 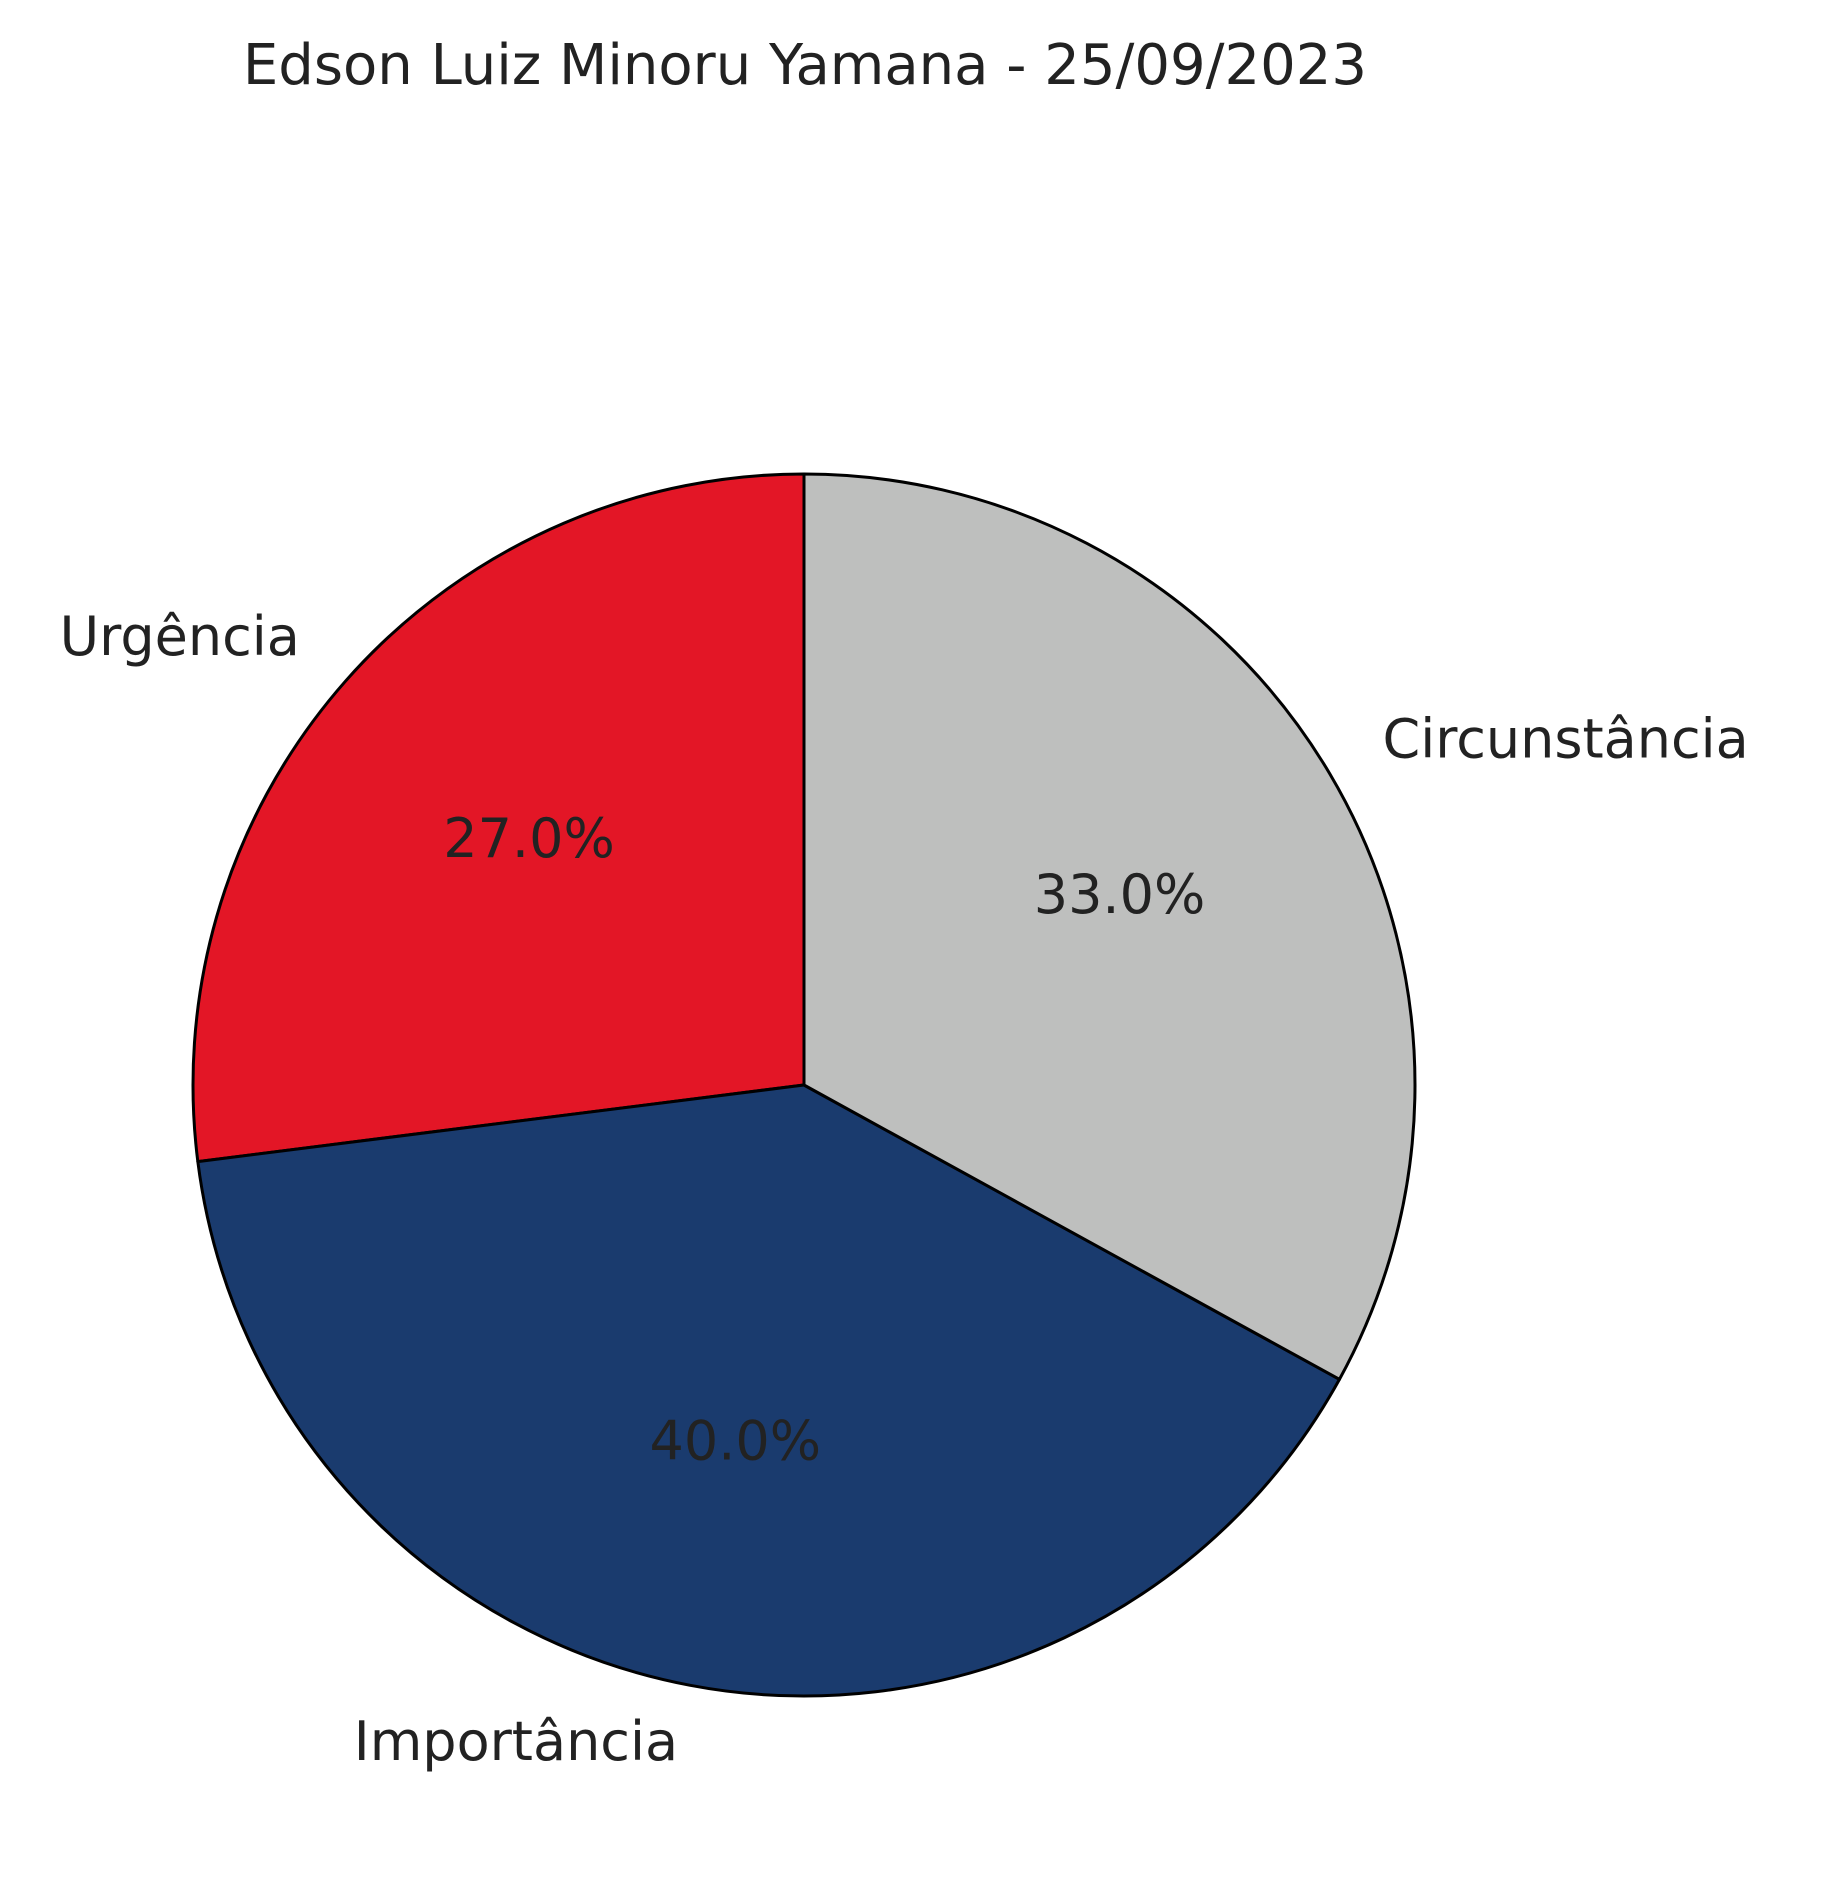 I want to click on slice-percent-1: 27.0%, so click(x=529, y=838).